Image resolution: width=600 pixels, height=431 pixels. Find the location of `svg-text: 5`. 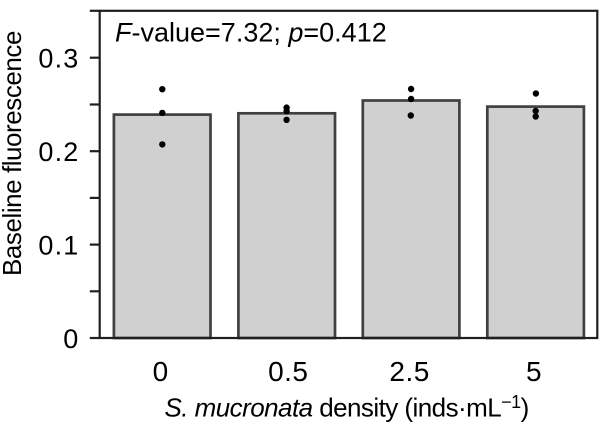

svg-text: 5 is located at coordinates (534, 371).